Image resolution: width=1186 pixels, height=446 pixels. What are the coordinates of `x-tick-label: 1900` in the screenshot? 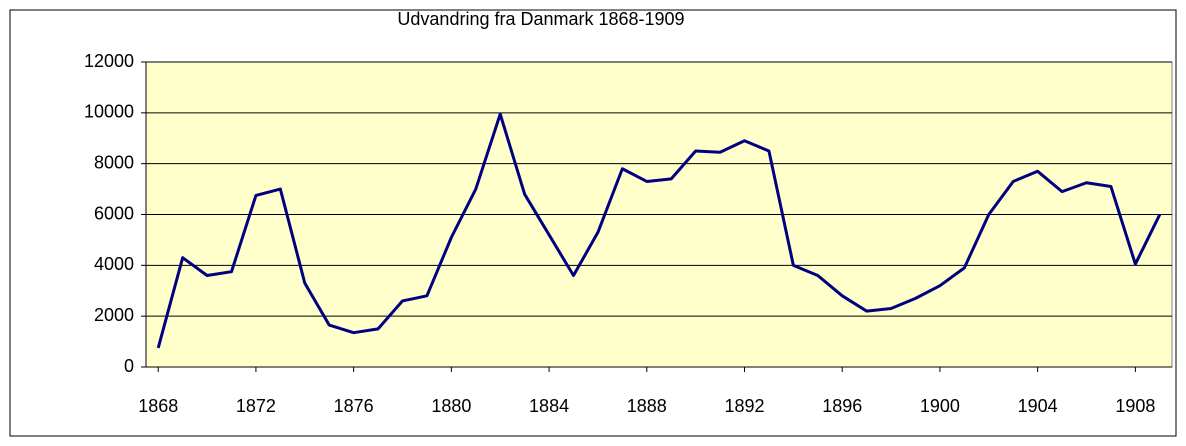 It's located at (940, 406).